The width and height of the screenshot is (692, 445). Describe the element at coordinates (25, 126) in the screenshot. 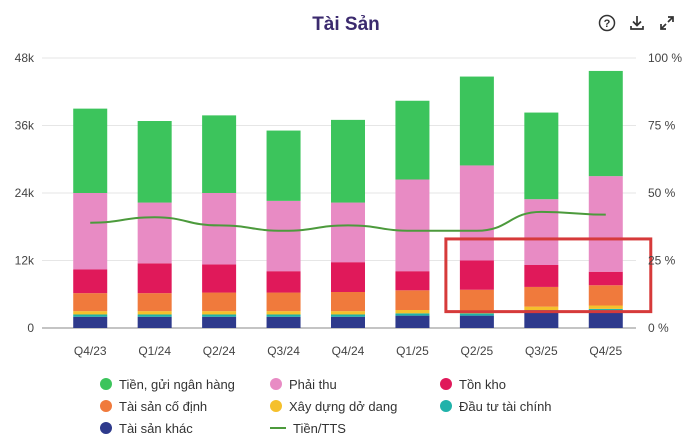

I see `y-tick-label: 36k` at that location.